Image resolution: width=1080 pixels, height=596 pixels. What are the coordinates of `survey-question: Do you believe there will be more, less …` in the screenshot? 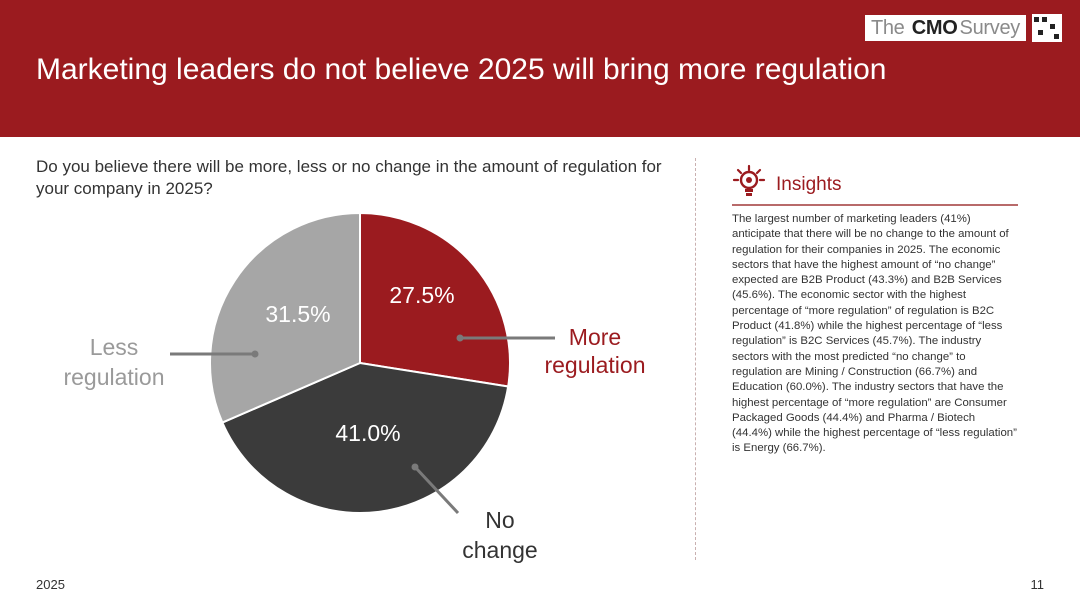 It's located at (349, 177).